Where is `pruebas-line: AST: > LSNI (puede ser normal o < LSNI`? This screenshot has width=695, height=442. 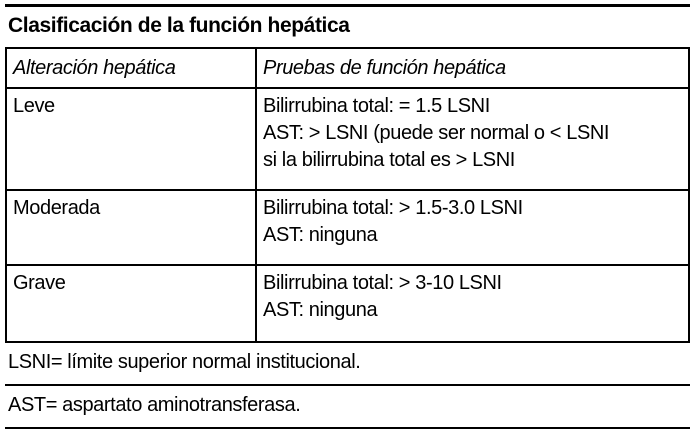 pruebas-line: AST: > LSNI (puede ser normal o < LSNI is located at coordinates (436, 133).